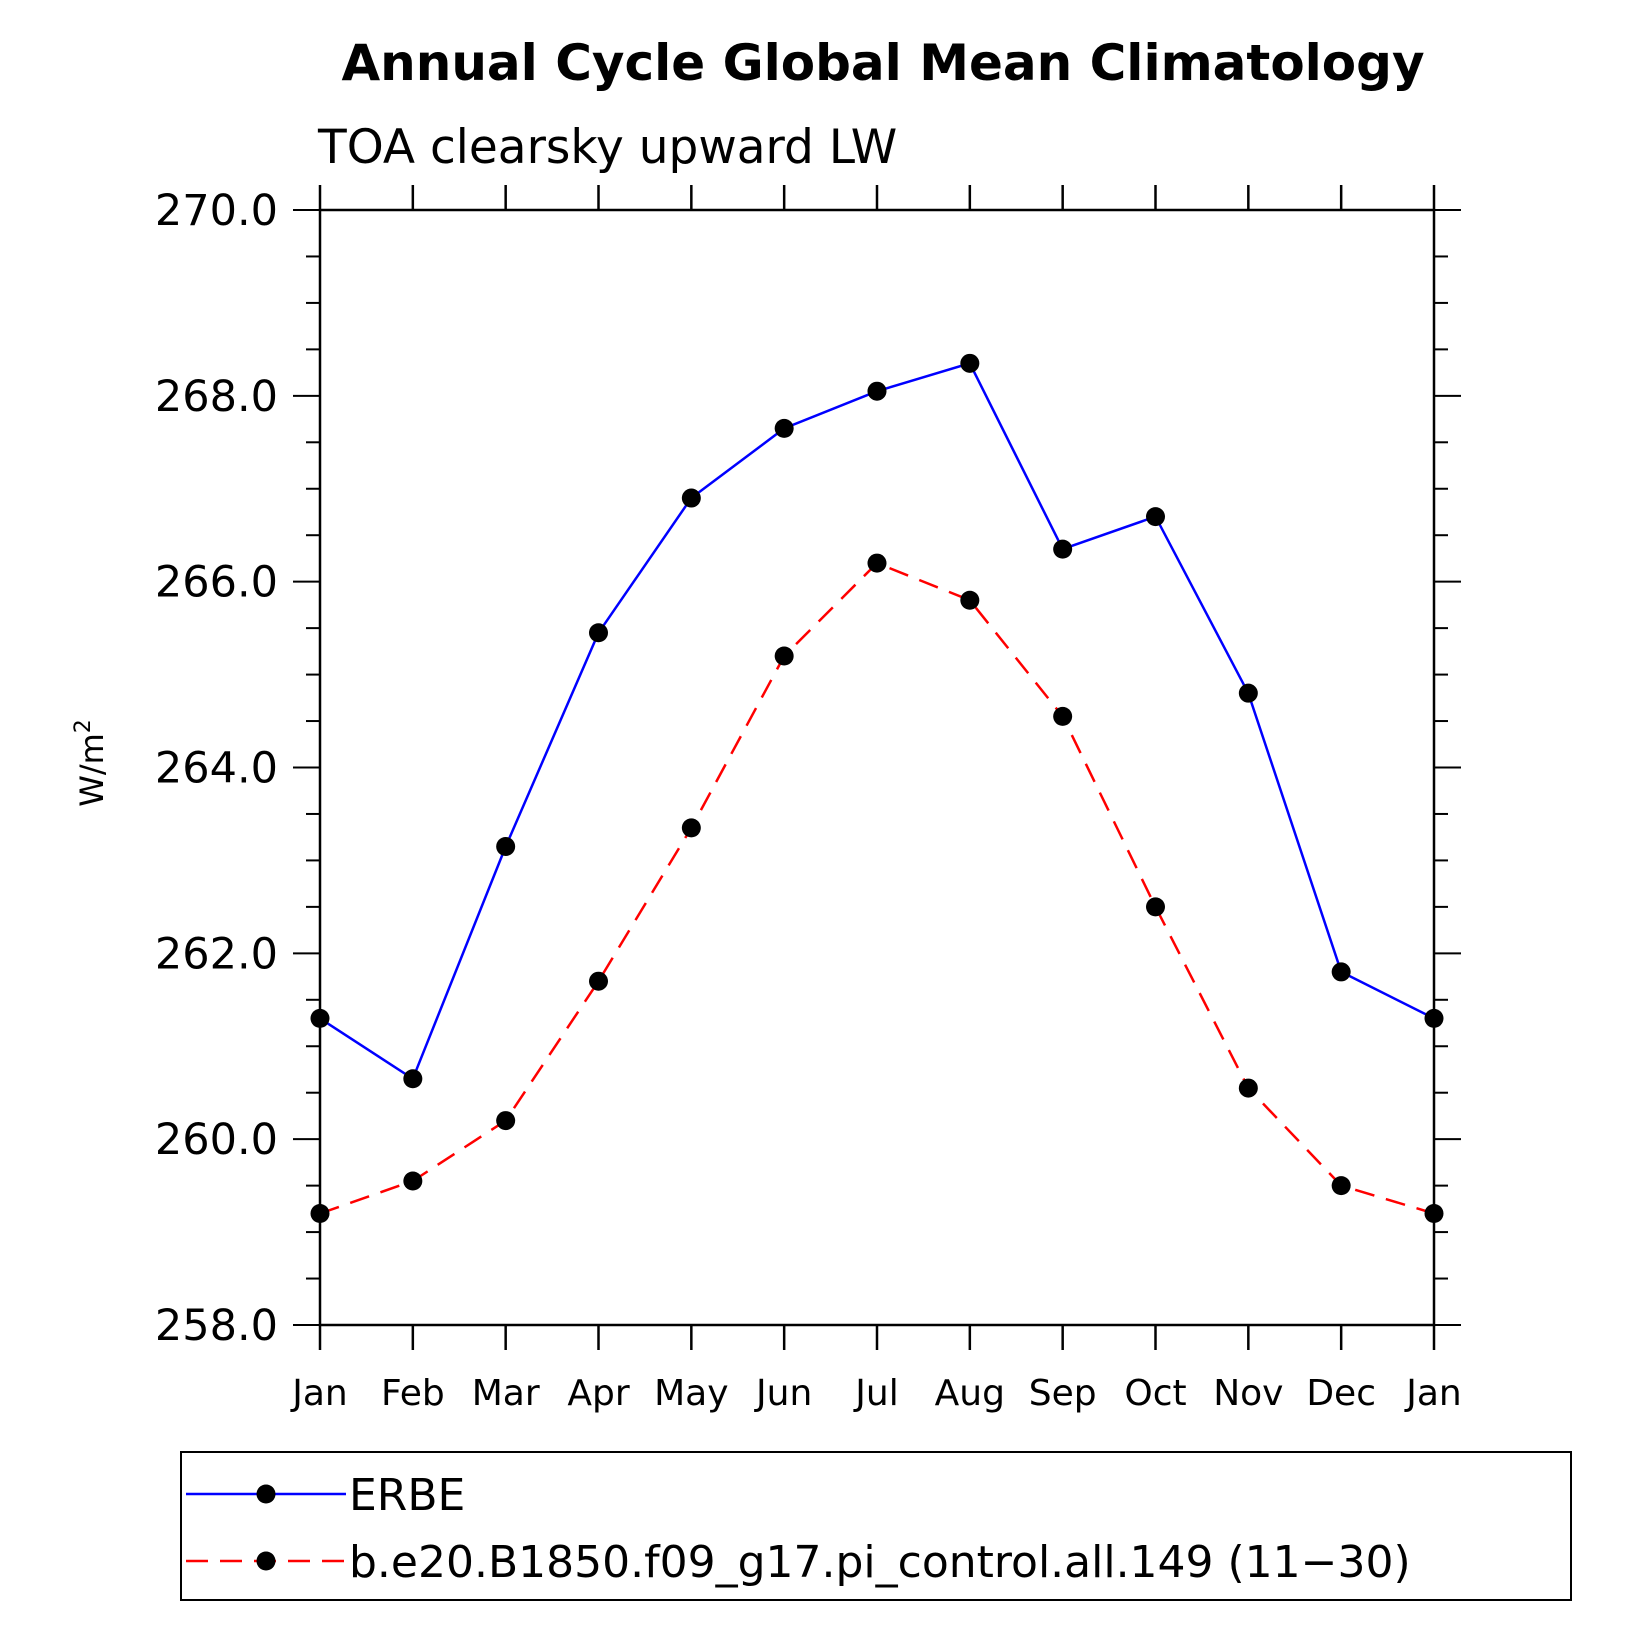  Describe the element at coordinates (216, 1326) in the screenshot. I see `y-tick-label: 258.0` at that location.